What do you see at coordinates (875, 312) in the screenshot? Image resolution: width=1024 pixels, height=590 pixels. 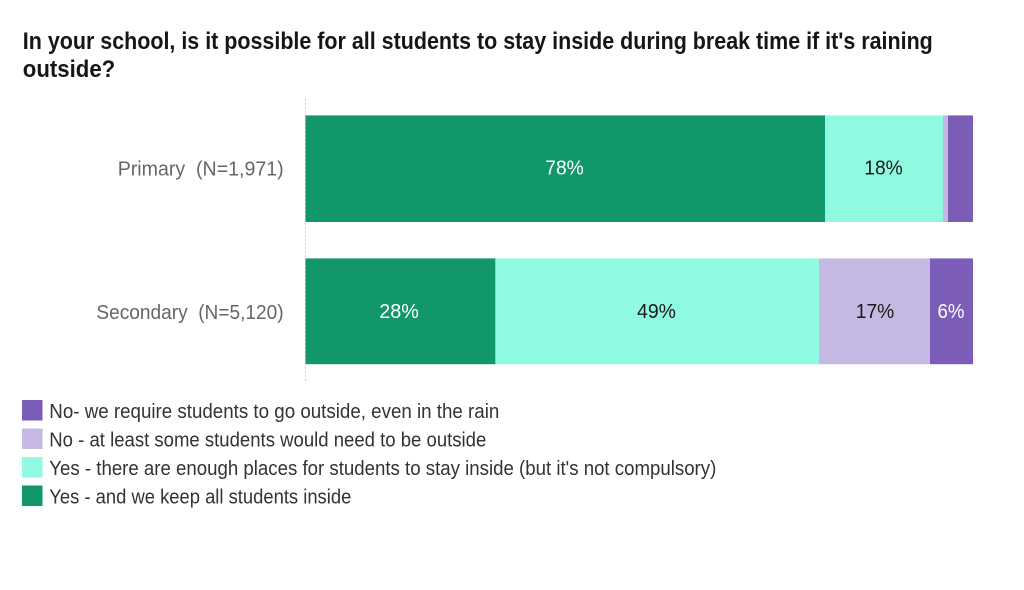 I see `svg-text: 17%` at bounding box center [875, 312].